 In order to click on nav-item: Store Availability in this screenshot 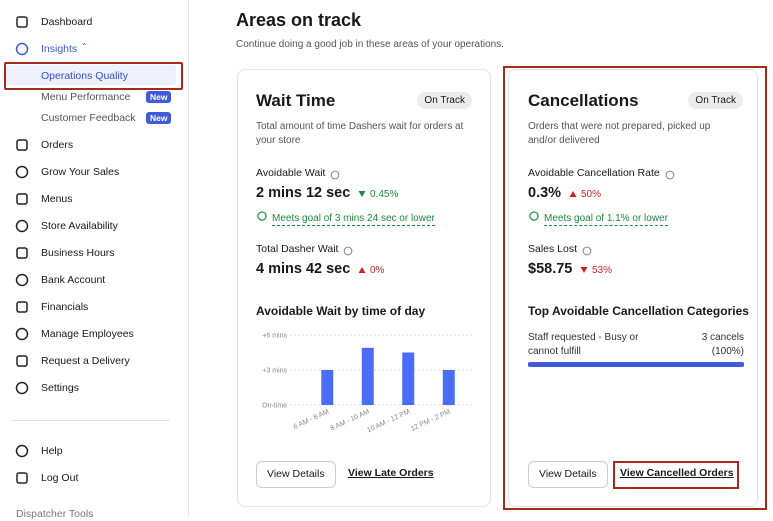, I will do `click(79, 226)`.